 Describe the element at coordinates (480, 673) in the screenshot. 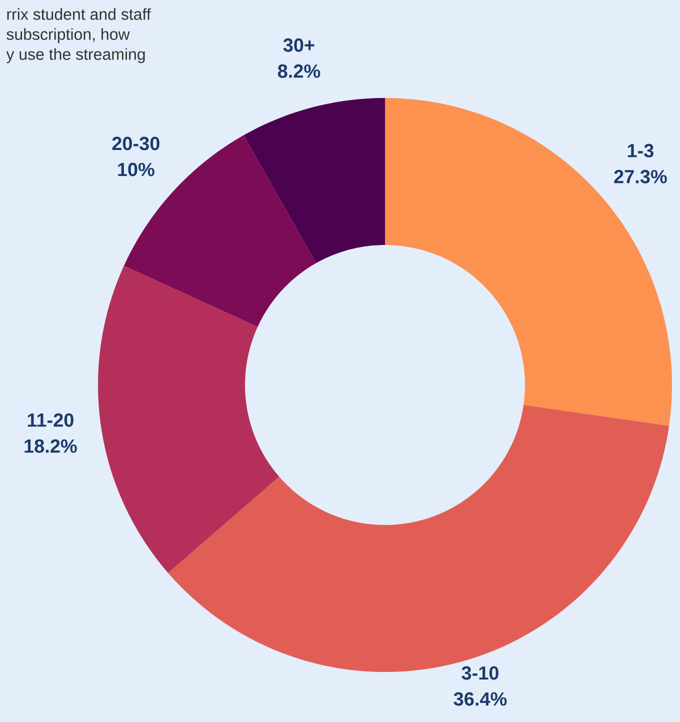

I see `slice-label: 3-10` at that location.